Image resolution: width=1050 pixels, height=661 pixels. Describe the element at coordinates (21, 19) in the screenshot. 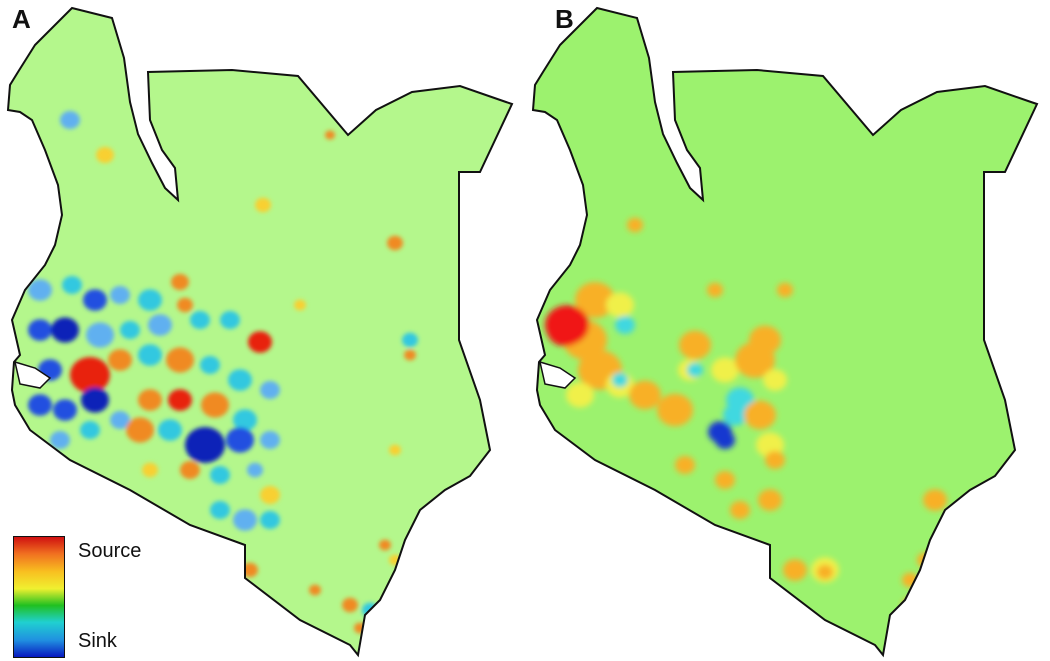

I see `panel-label-a: A` at that location.